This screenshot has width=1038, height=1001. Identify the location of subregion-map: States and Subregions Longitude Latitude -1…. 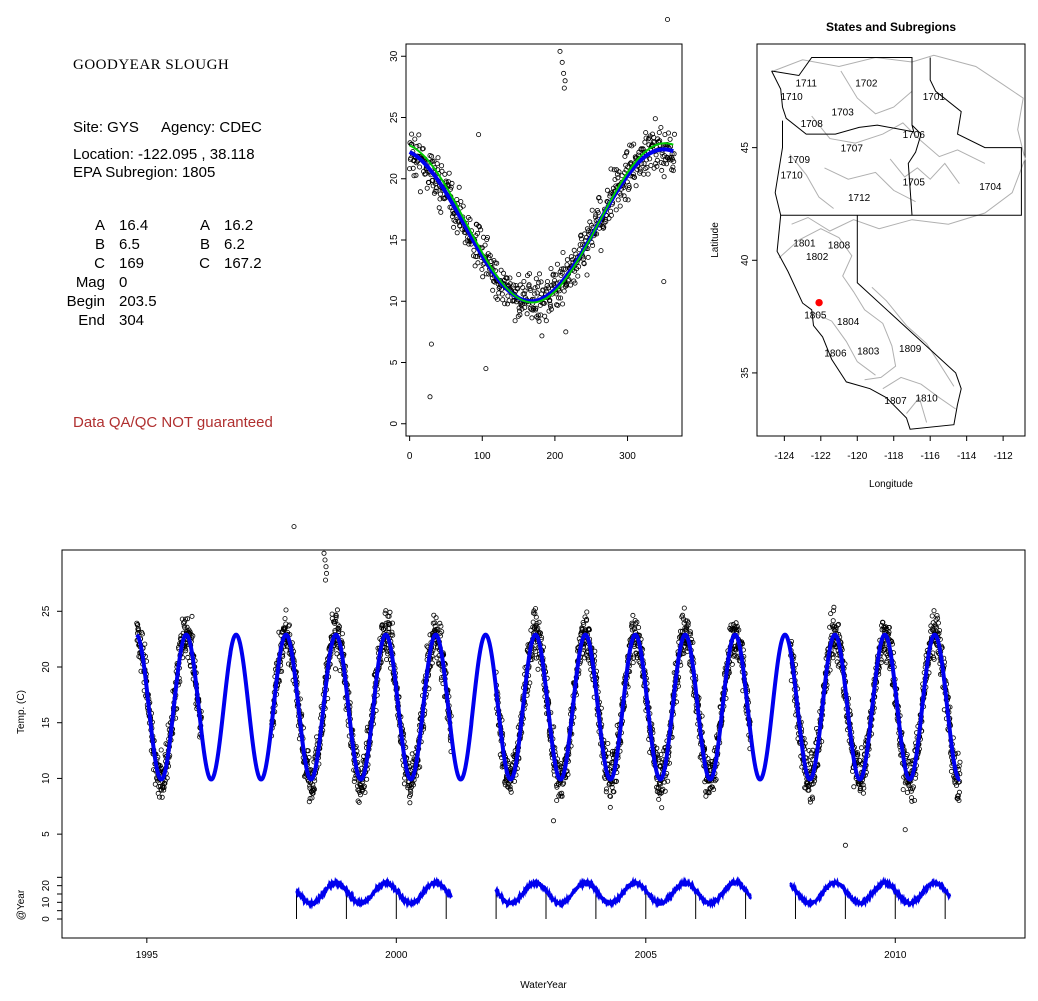
(868, 255).